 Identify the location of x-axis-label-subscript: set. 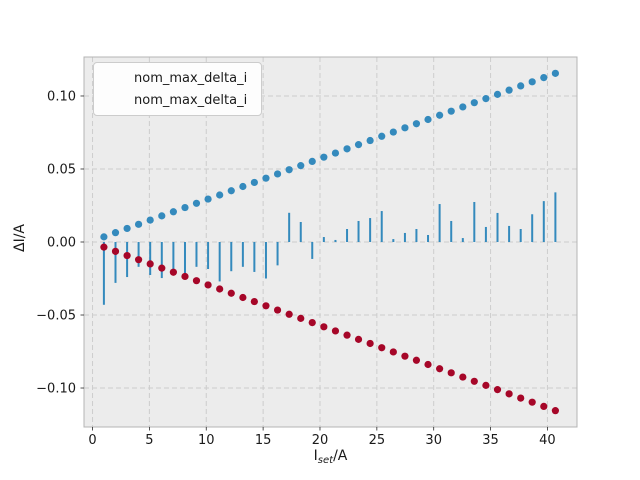
(325, 460).